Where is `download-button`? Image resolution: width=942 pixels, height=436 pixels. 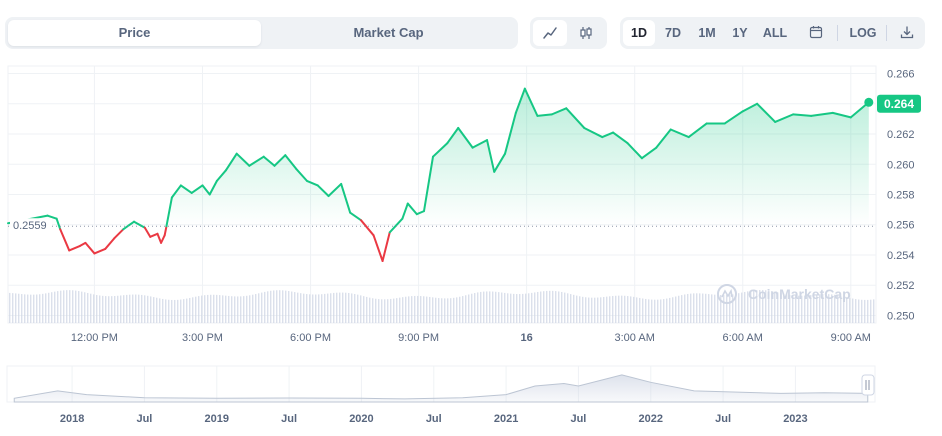 download-button is located at coordinates (907, 33).